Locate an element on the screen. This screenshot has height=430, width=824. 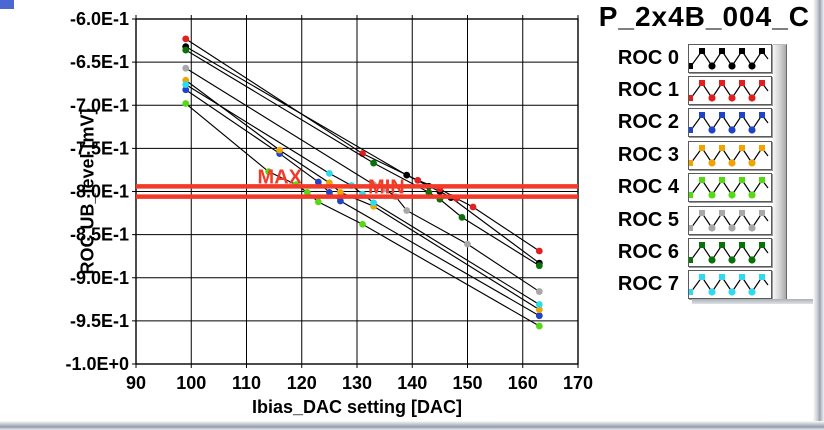
window-border-right is located at coordinates (818, 215).